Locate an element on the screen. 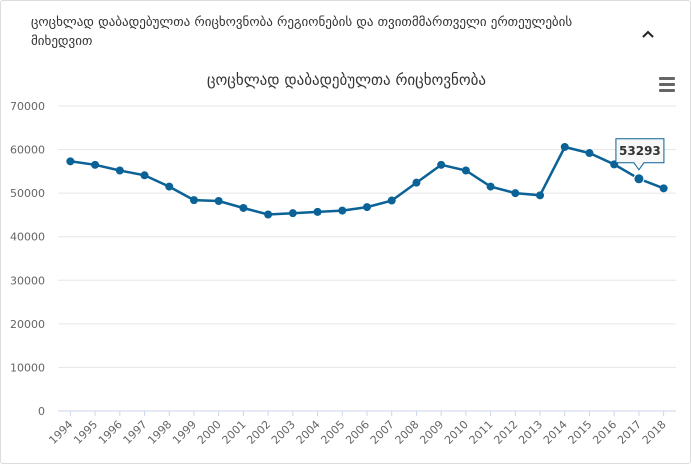  y-tick-label: 40000 is located at coordinates (27, 237).